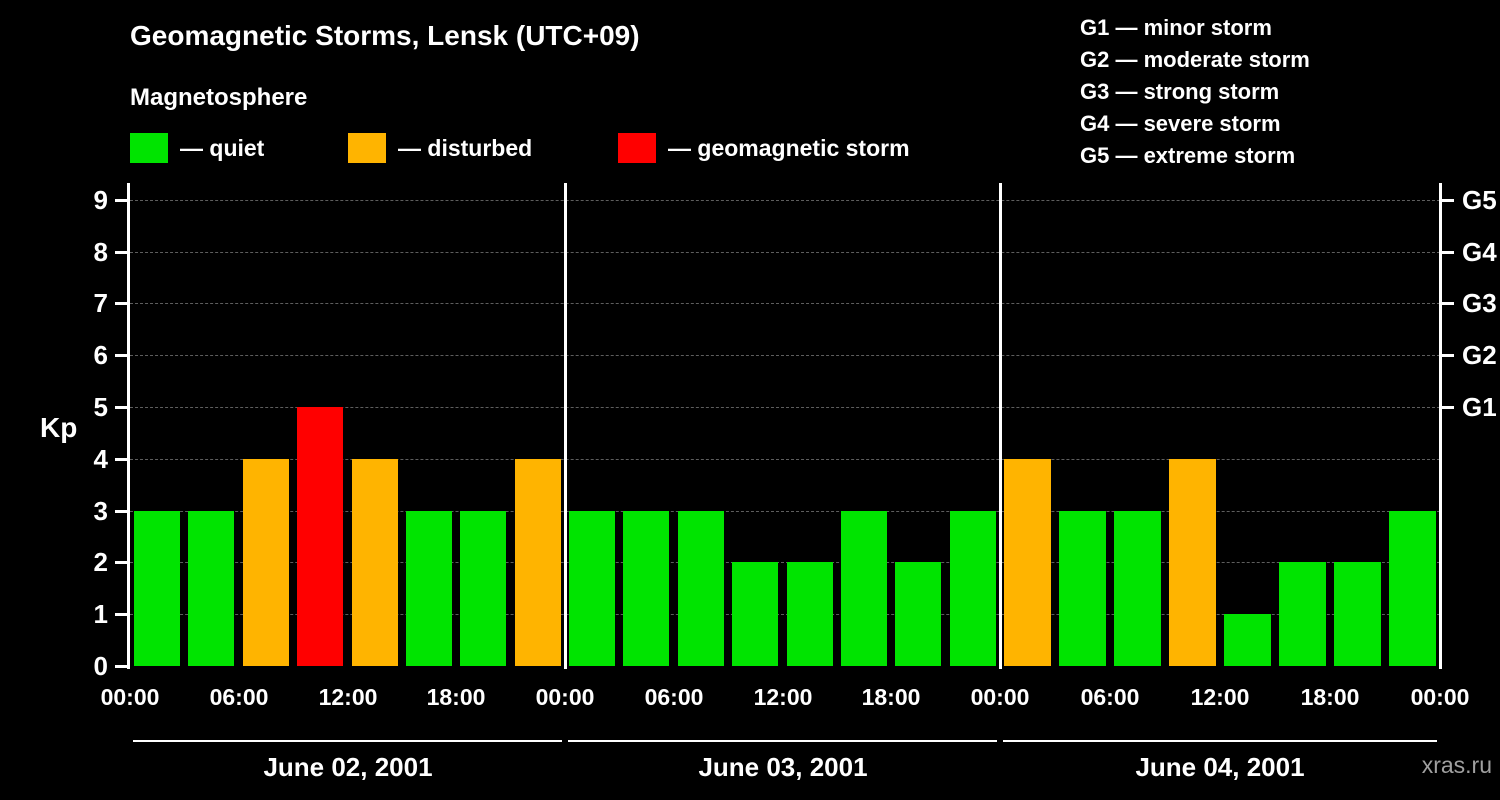  What do you see at coordinates (1195, 59) in the screenshot?
I see `g-legend-item: G2 — moderate storm` at bounding box center [1195, 59].